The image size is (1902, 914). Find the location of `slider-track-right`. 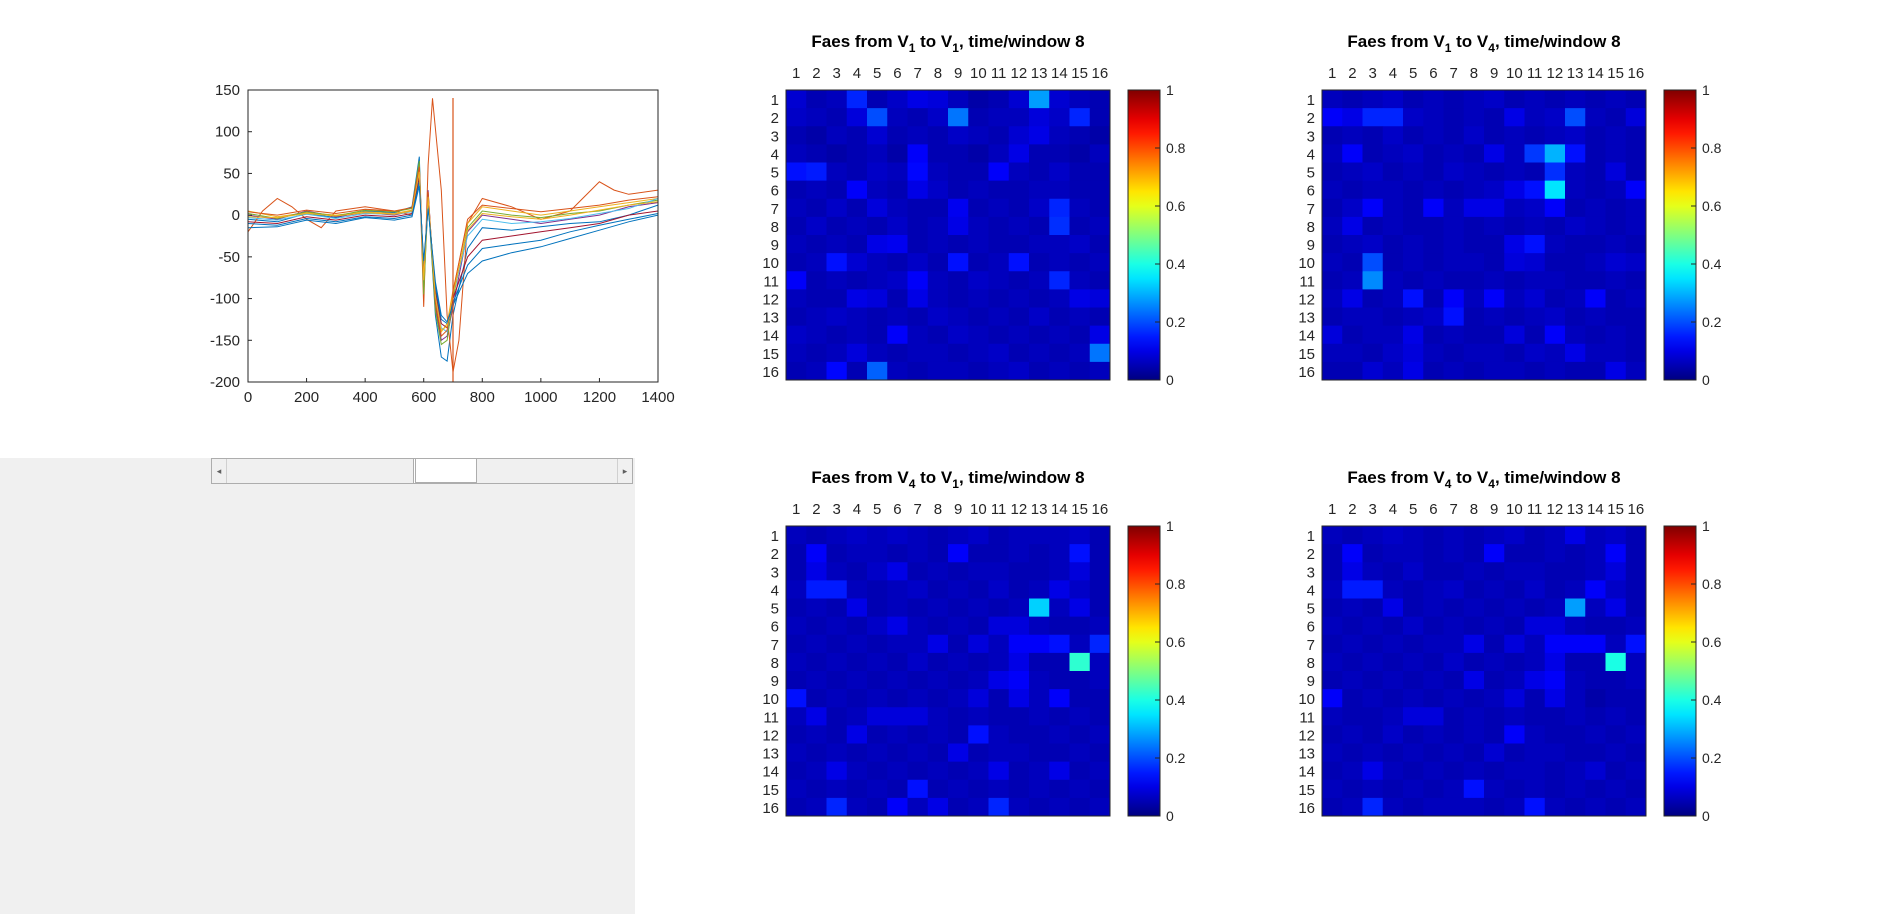

slider-track-right is located at coordinates (548, 471).